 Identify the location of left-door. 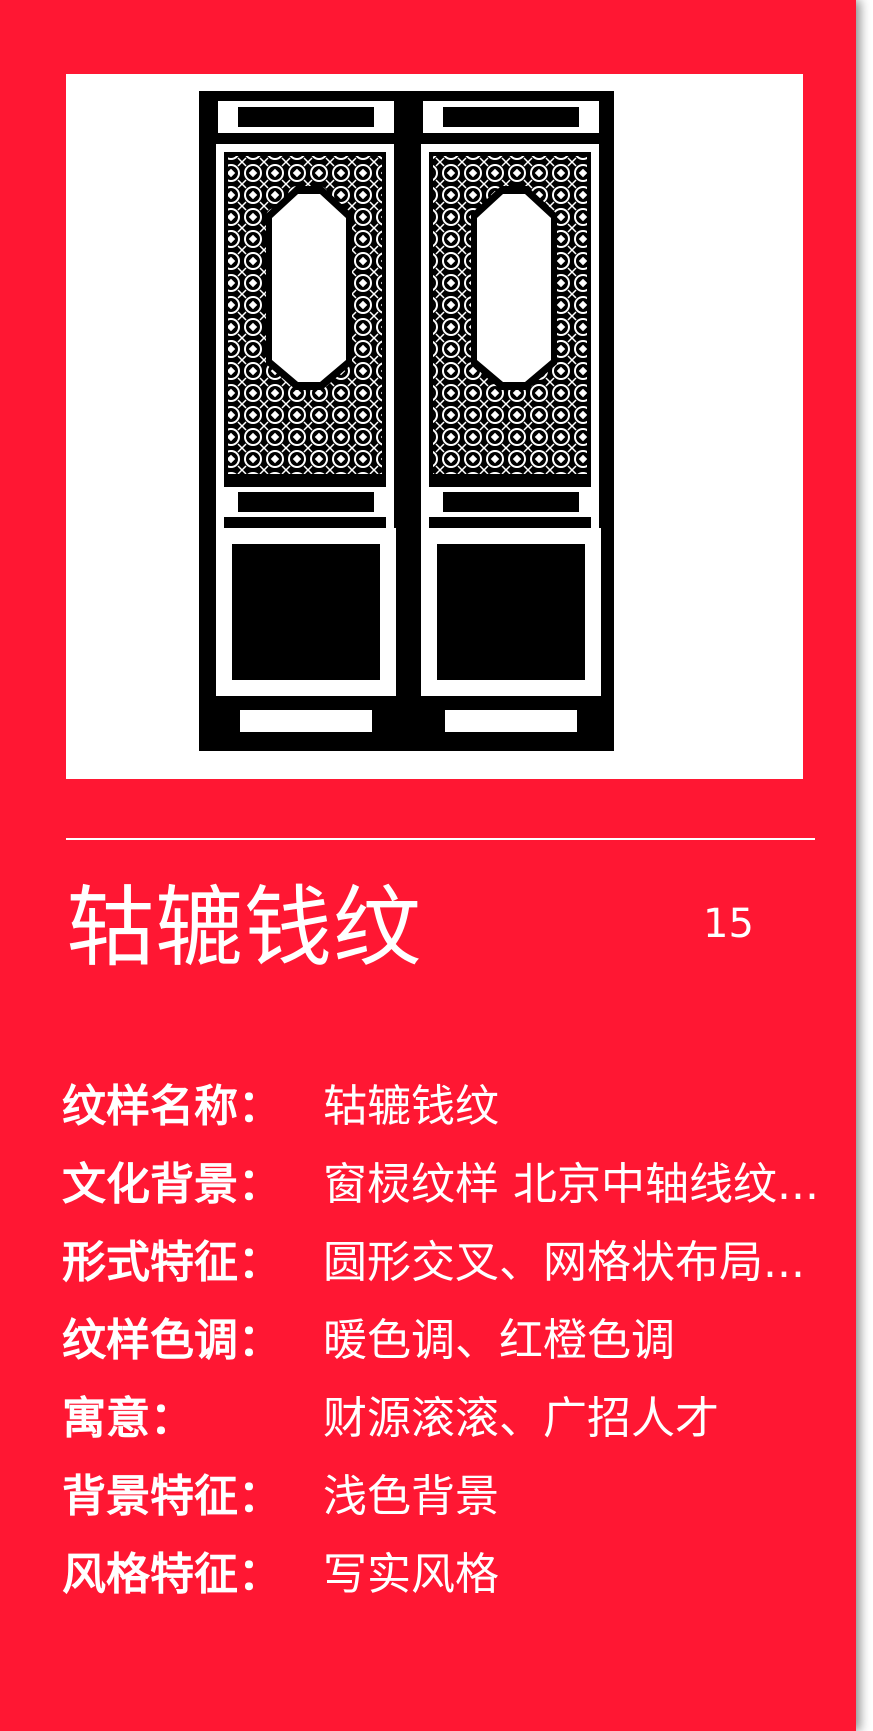
(306, 416).